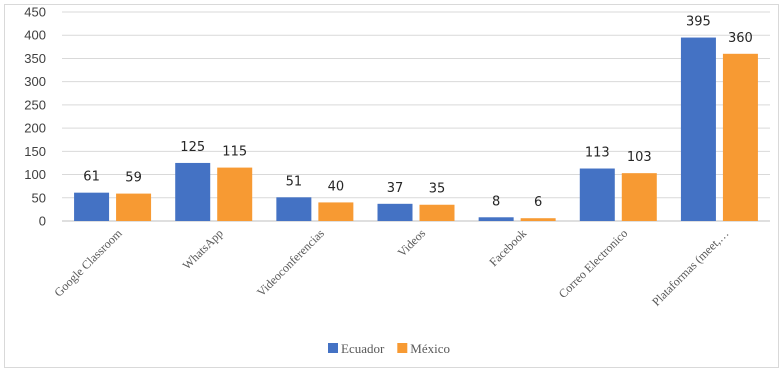 This screenshot has width=783, height=371. Describe the element at coordinates (412, 243) in the screenshot. I see `x-tick-label: Videos` at that location.